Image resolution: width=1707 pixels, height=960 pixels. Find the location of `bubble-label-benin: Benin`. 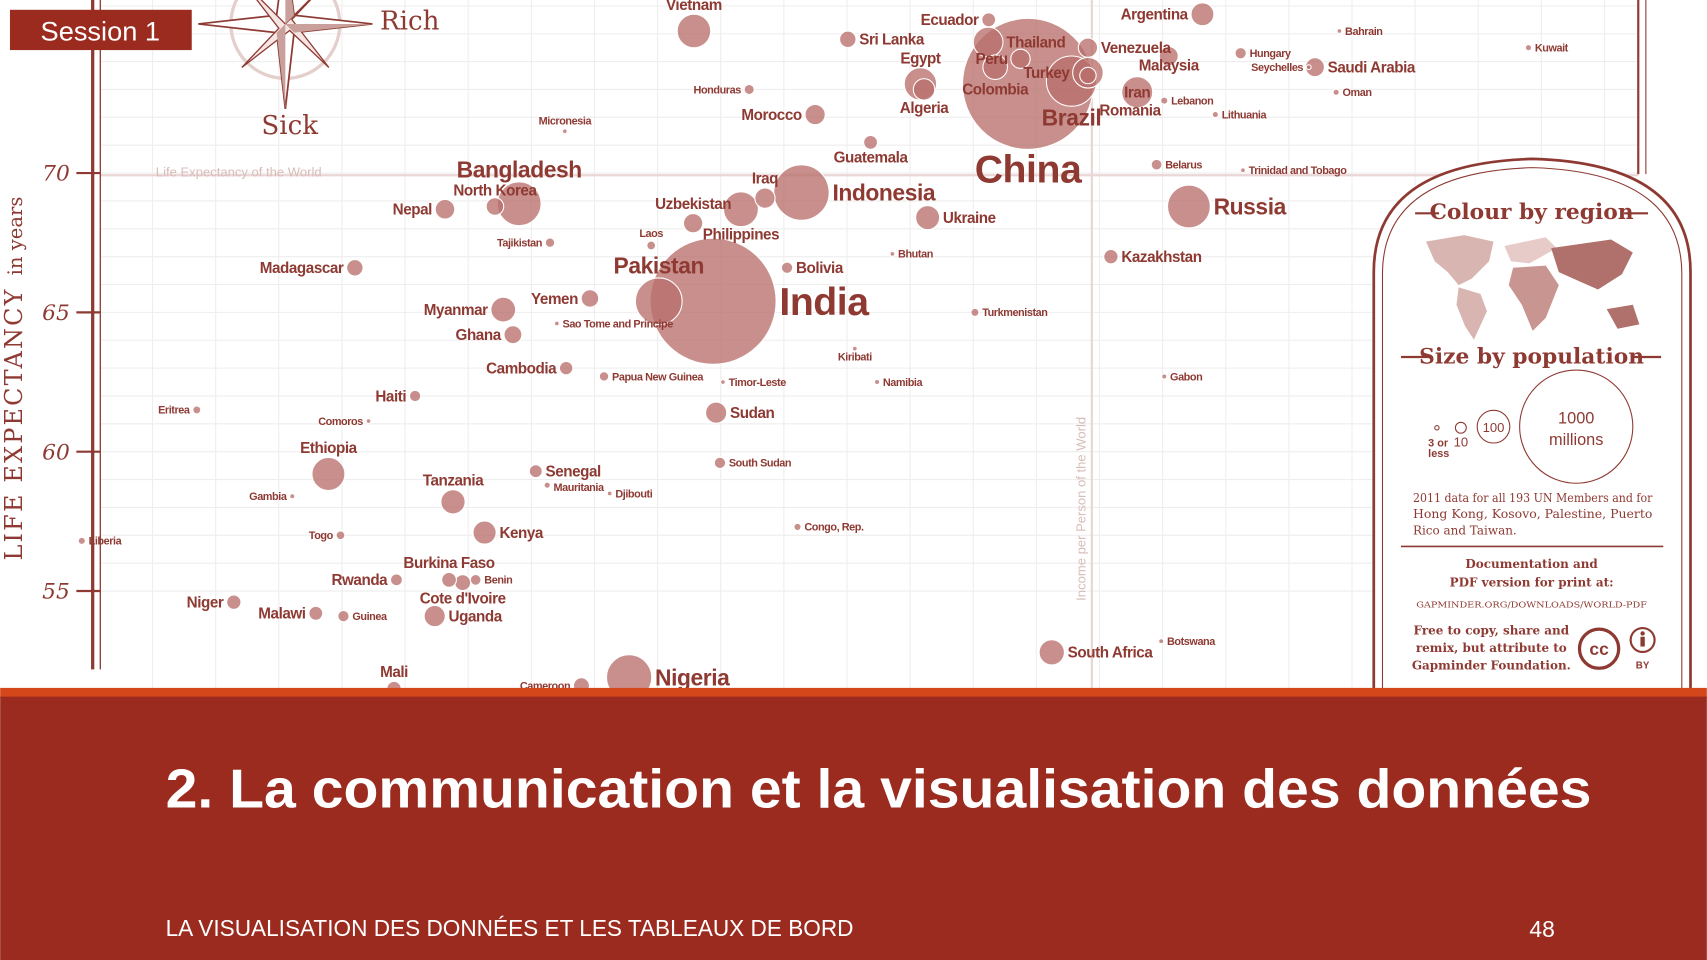

bubble-label-benin: Benin is located at coordinates (498, 581).